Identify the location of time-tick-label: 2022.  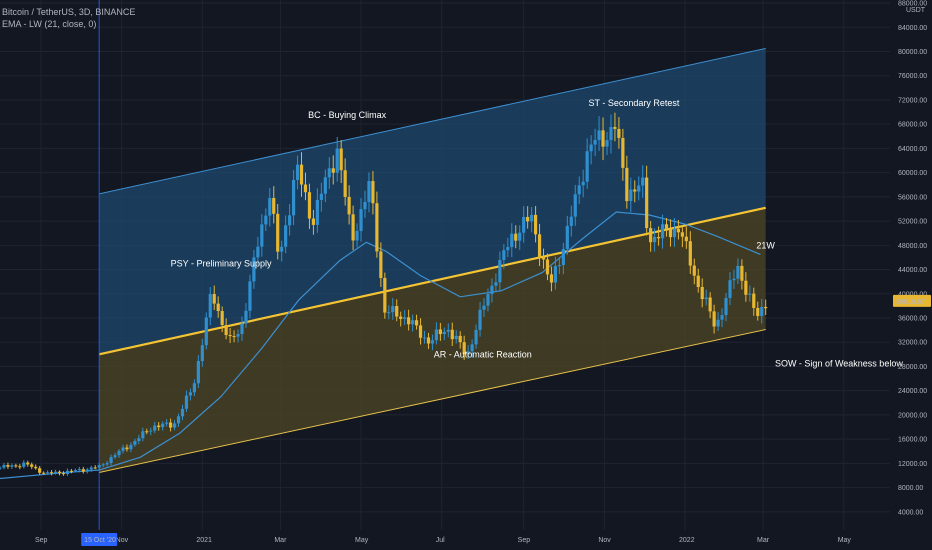
(687, 540).